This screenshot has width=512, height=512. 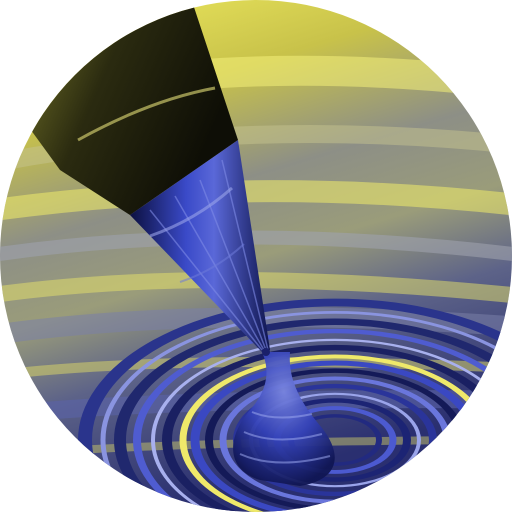 I want to click on cone-ring, so click(x=191, y=212).